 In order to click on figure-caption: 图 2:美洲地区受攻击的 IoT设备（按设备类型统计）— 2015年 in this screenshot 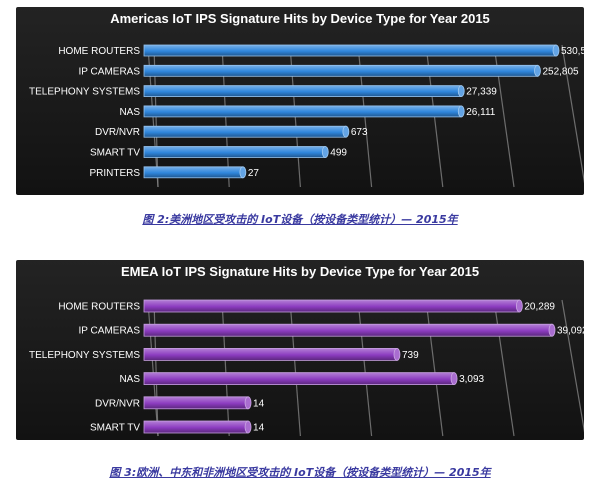, I will do `click(300, 219)`.